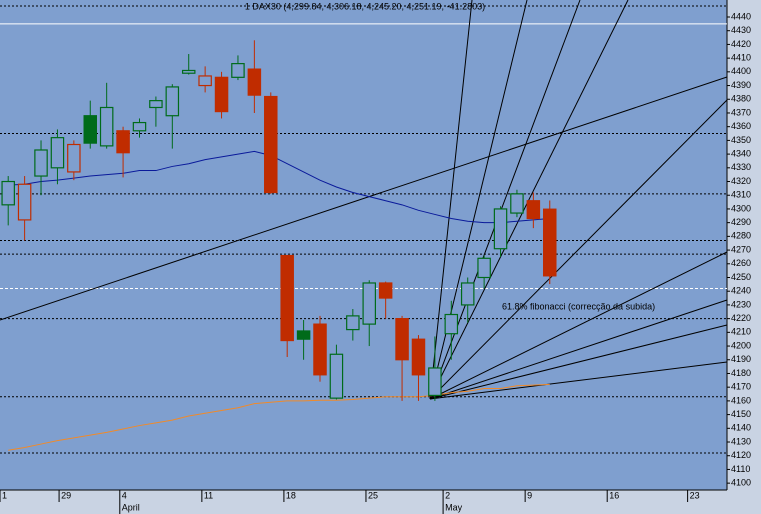 The image size is (761, 514). I want to click on y-tick-label: 4240, so click(741, 291).